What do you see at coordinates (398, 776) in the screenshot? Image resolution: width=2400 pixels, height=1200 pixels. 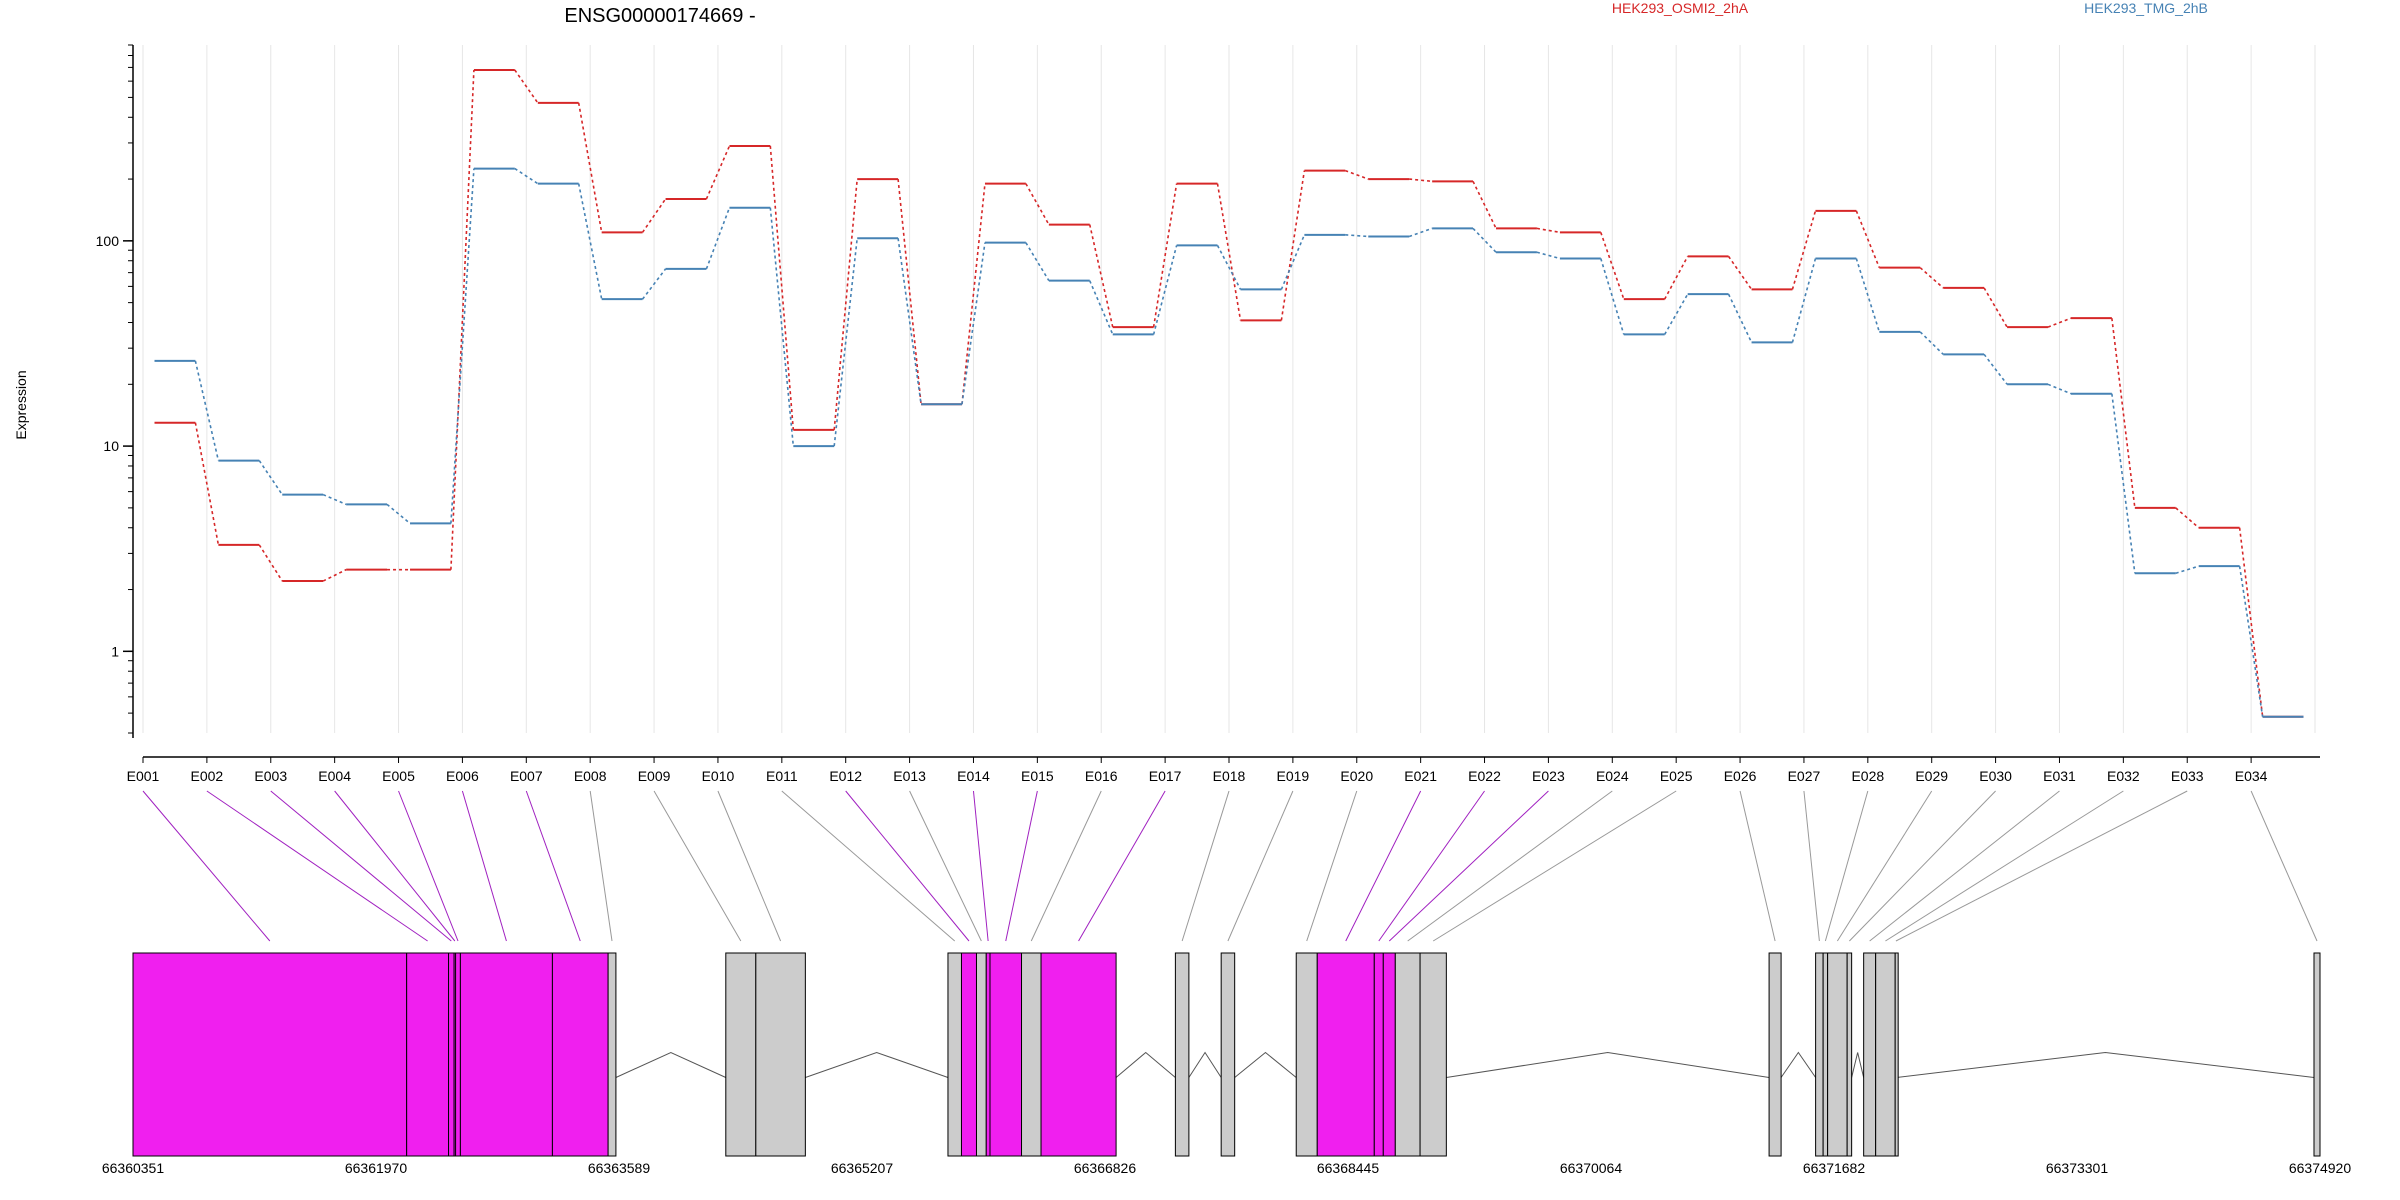 I see `x-tick-label: E005` at bounding box center [398, 776].